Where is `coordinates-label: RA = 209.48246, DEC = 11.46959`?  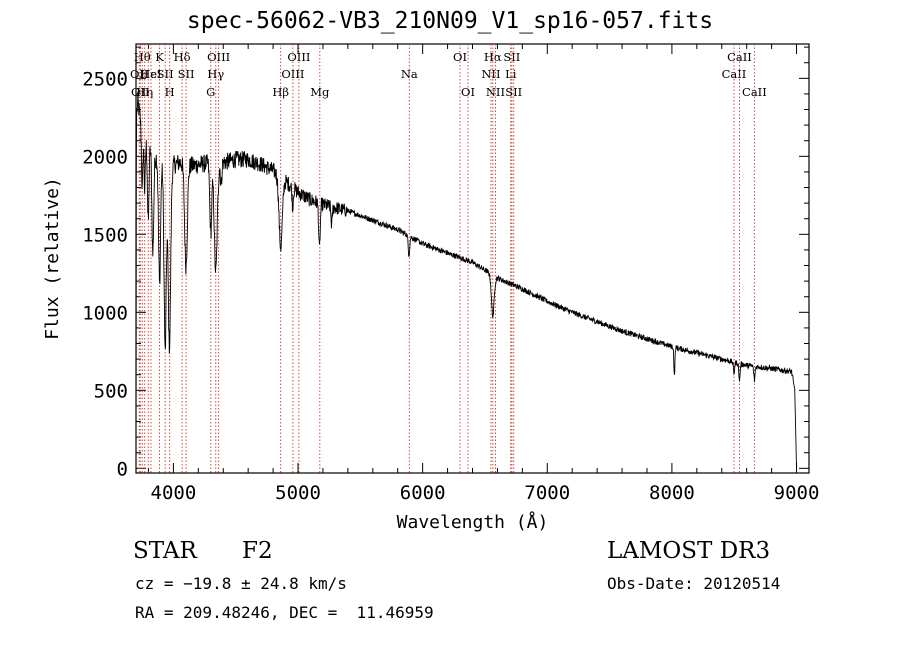
coordinates-label: RA = 209.48246, DEC = 11.46959 is located at coordinates (284, 612).